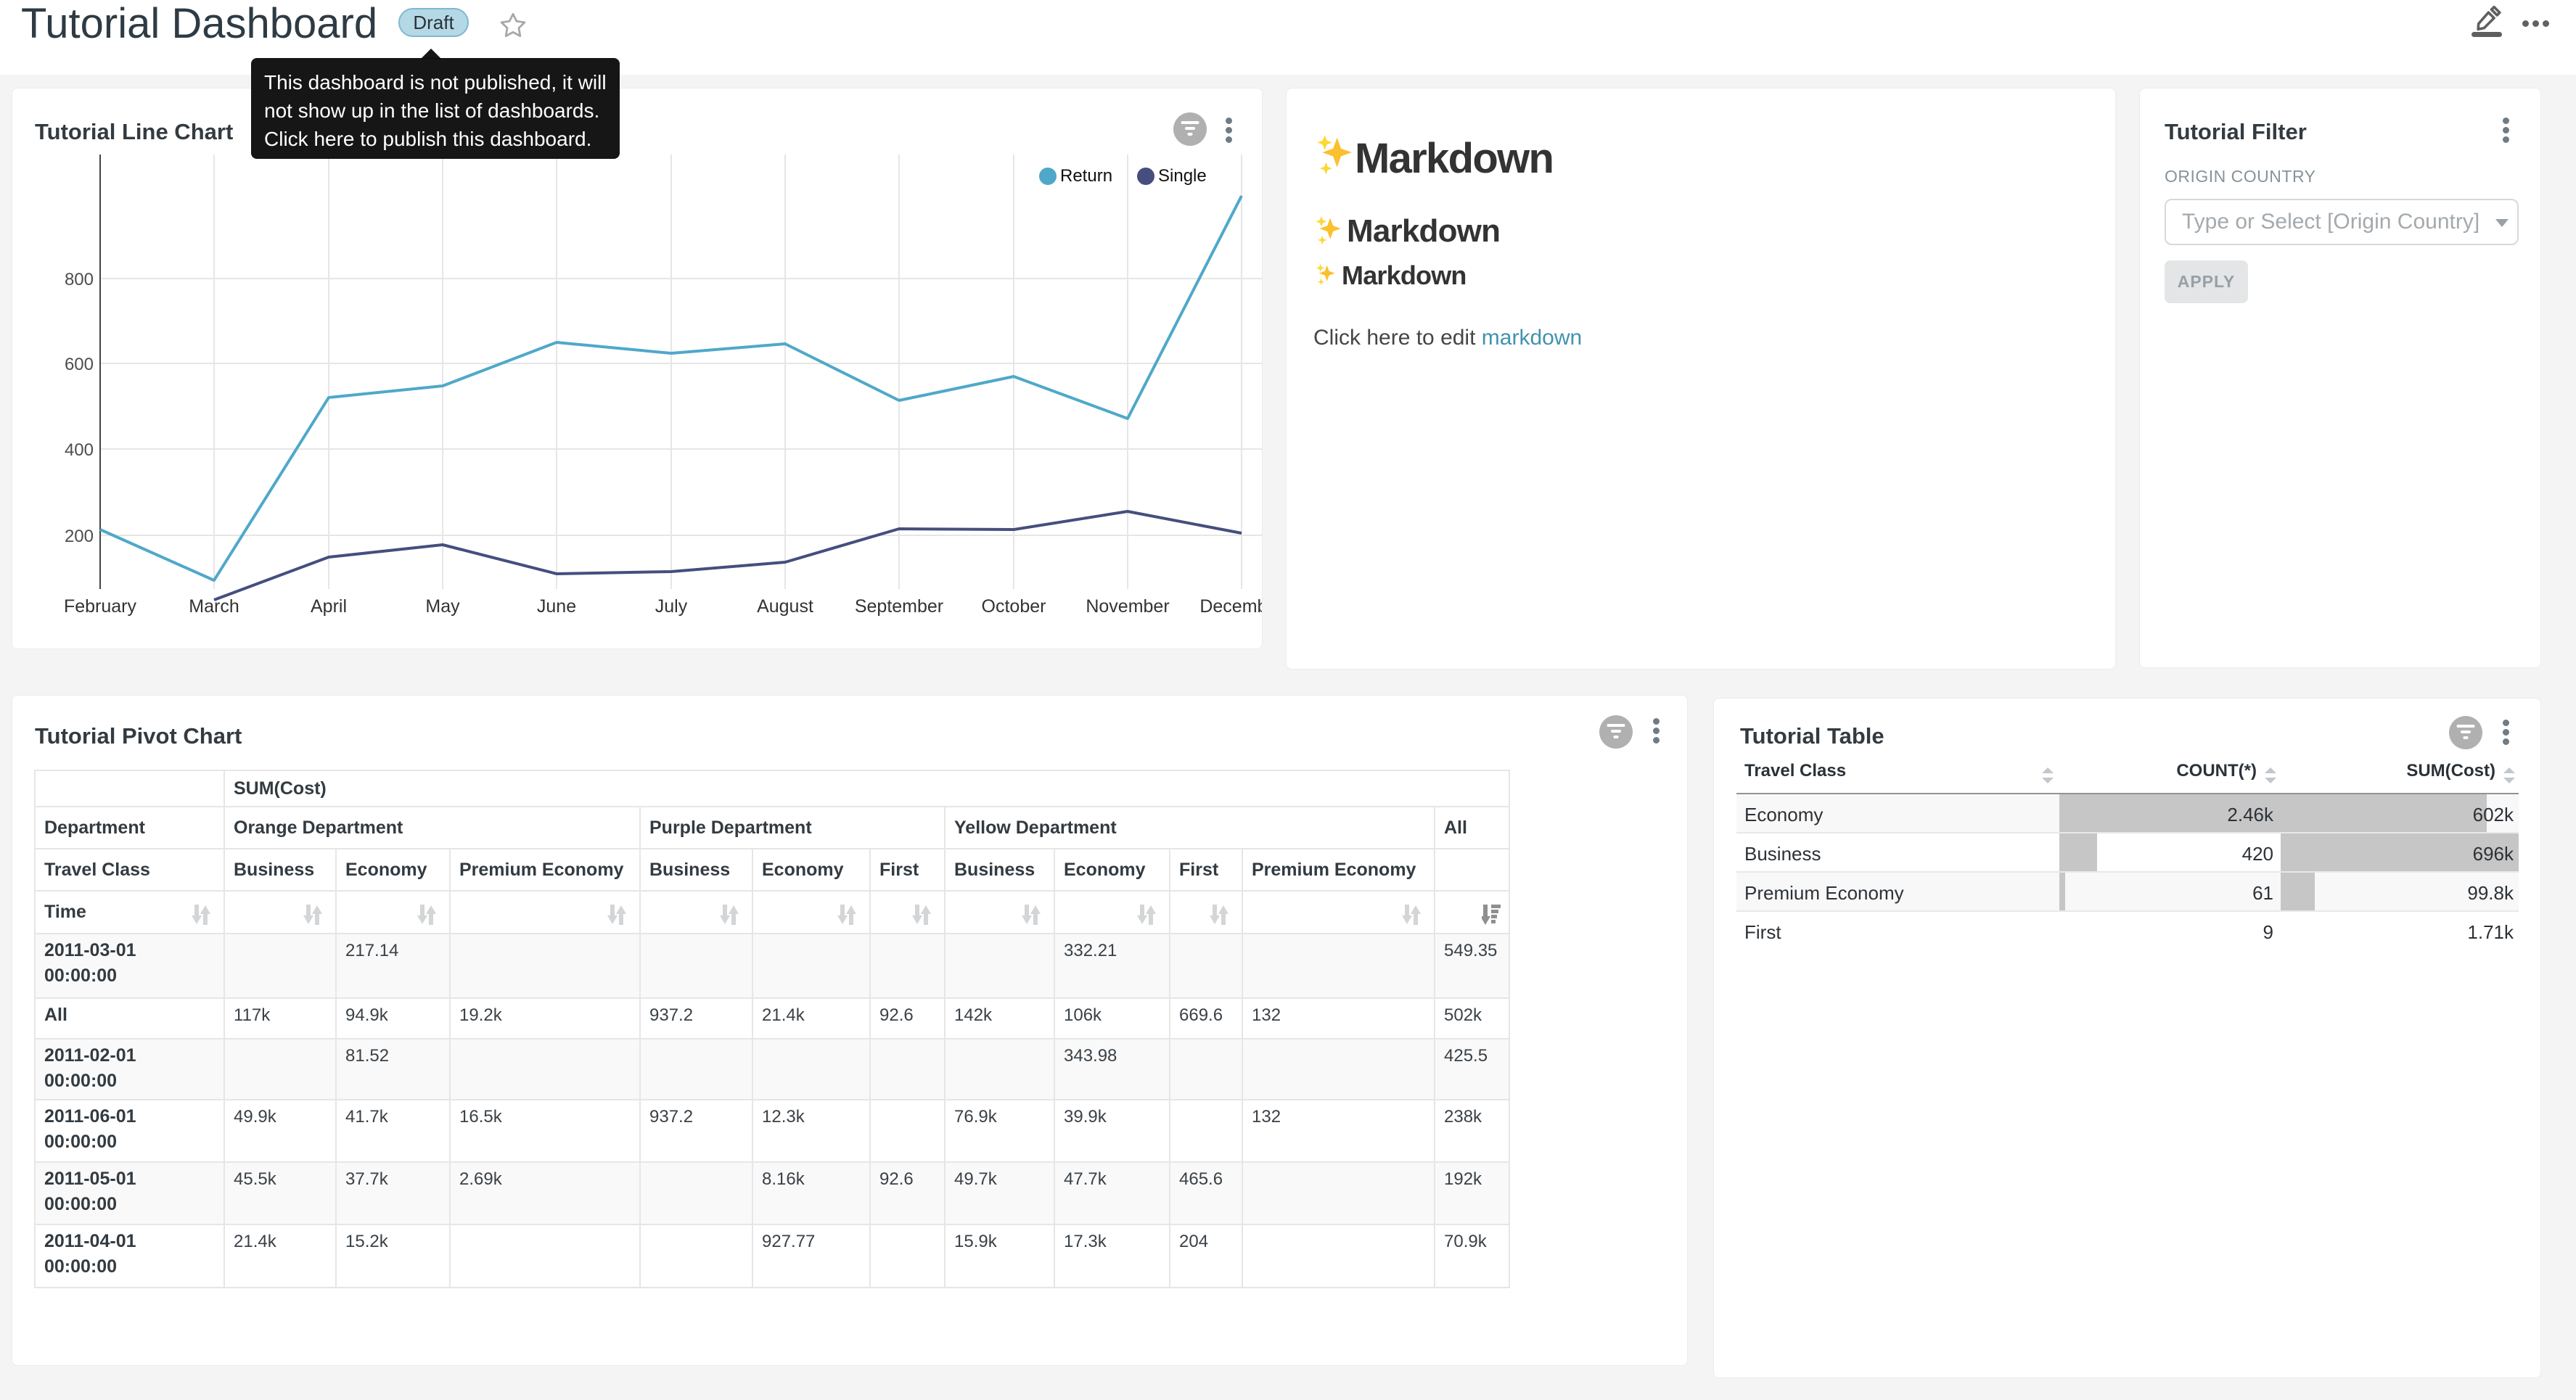 This screenshot has height=1400, width=2576. Describe the element at coordinates (1014, 606) in the screenshot. I see `svg-text: October` at that location.